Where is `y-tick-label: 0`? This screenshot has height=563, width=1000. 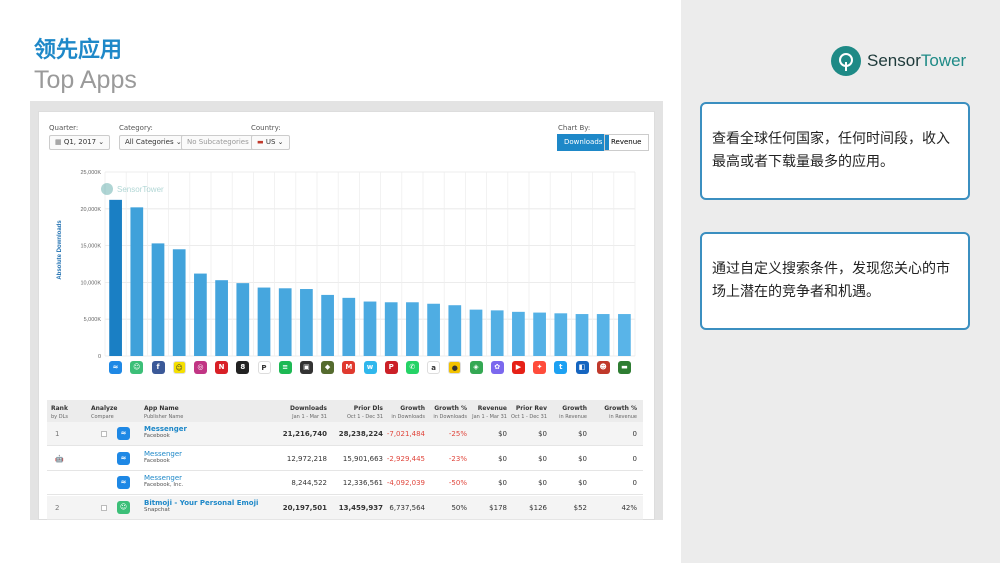 y-tick-label: 0 is located at coordinates (99, 357).